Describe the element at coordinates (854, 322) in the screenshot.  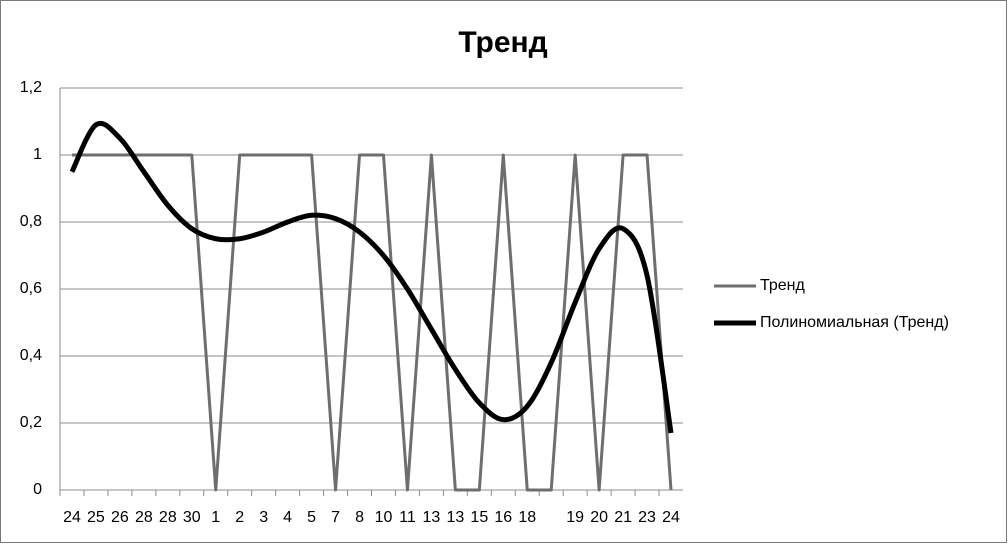
I see `legend-label: Полиномиальная (Тренд)` at that location.